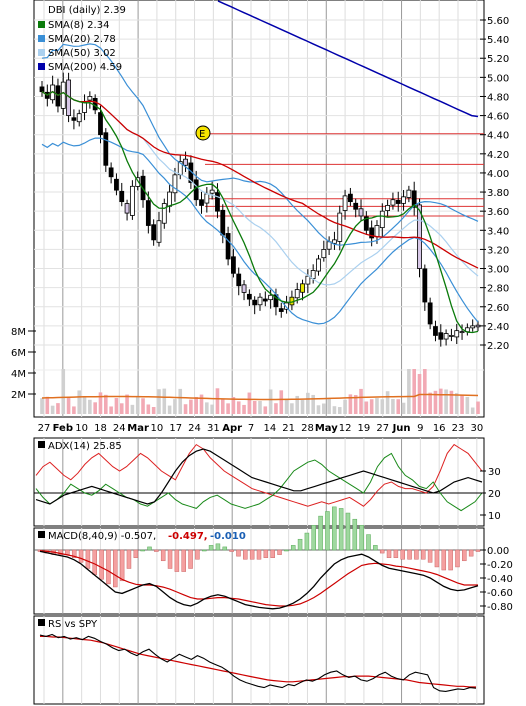  I want to click on x-tick-label: 23, so click(458, 428).